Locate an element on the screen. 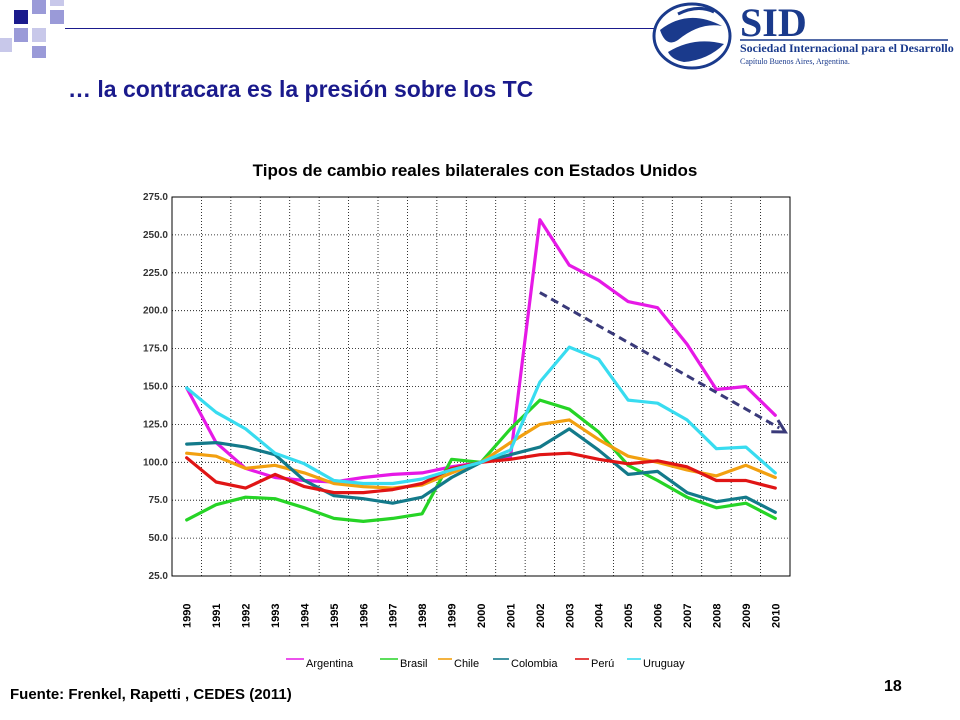 This screenshot has width=960, height=720. x-tick-label: 2009 is located at coordinates (747, 616).